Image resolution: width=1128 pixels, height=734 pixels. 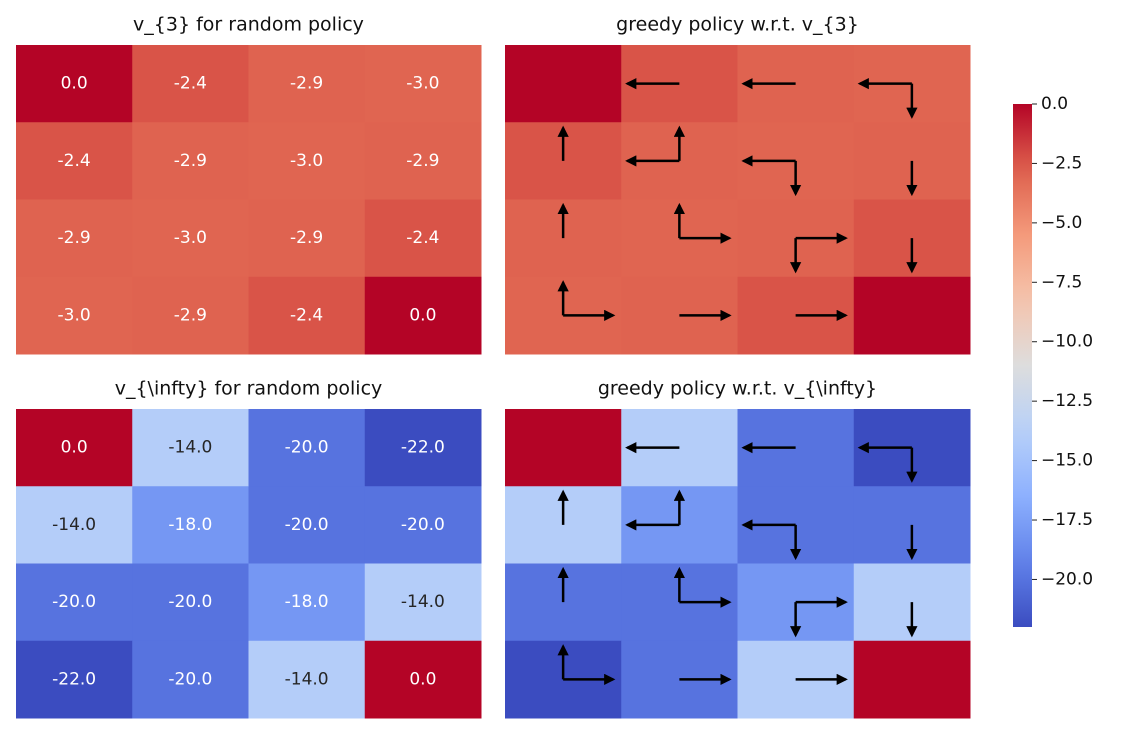 What do you see at coordinates (1067, 401) in the screenshot?
I see `colorbar-tick-label: −12.5` at bounding box center [1067, 401].